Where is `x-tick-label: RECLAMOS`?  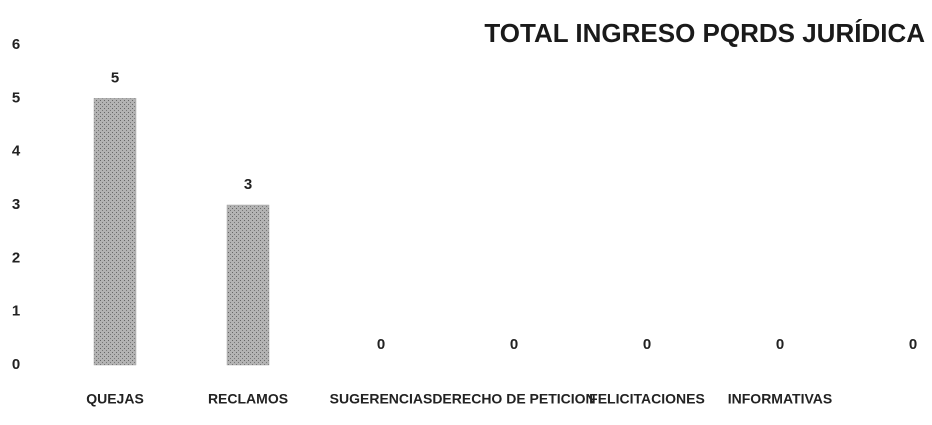
x-tick-label: RECLAMOS is located at coordinates (248, 399).